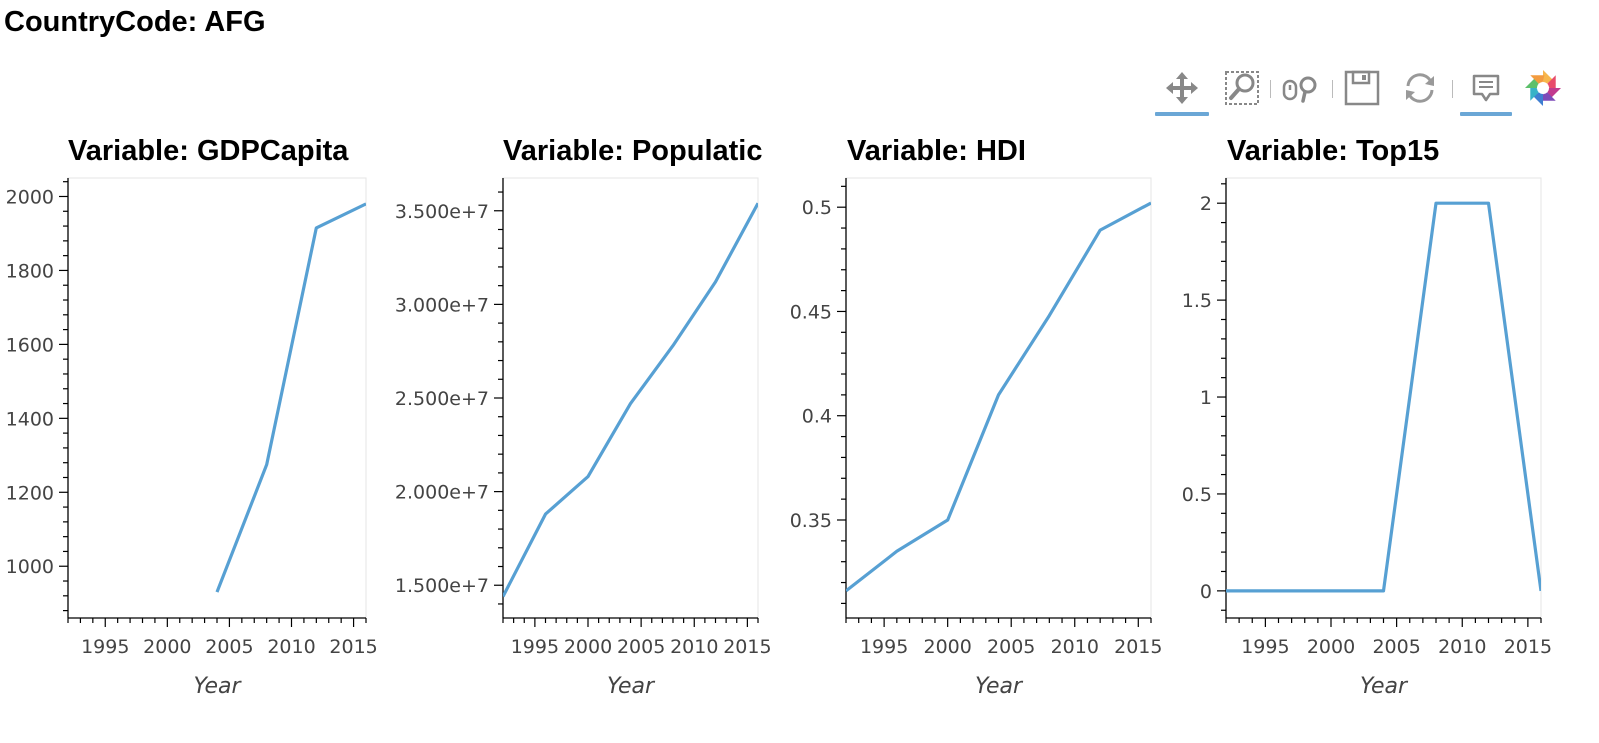 This screenshot has width=1599, height=743. Describe the element at coordinates (30, 567) in the screenshot. I see `y-tick-label: 1000` at that location.